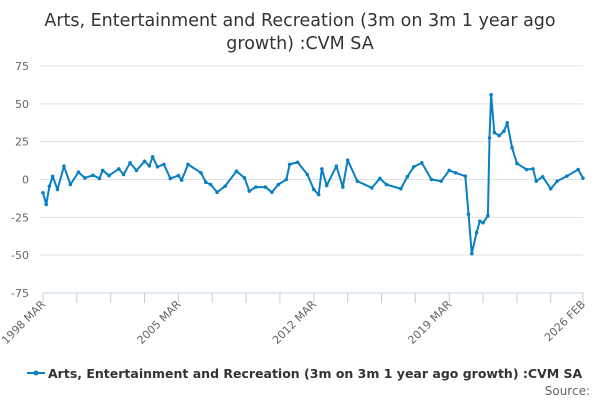 The height and width of the screenshot is (400, 600). I want to click on x-tick-label: 2019 MAR, so click(429, 322).